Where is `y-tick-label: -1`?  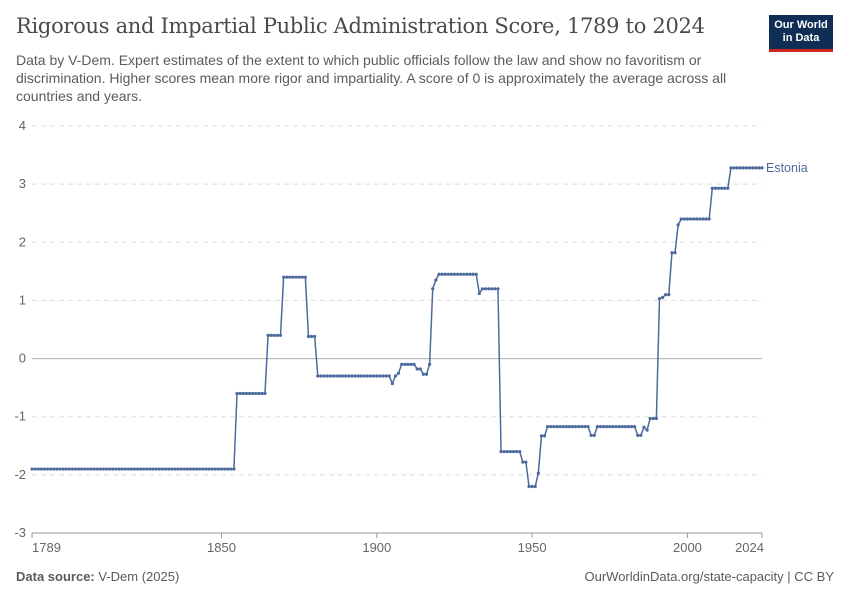 y-tick-label: -1 is located at coordinates (20, 416).